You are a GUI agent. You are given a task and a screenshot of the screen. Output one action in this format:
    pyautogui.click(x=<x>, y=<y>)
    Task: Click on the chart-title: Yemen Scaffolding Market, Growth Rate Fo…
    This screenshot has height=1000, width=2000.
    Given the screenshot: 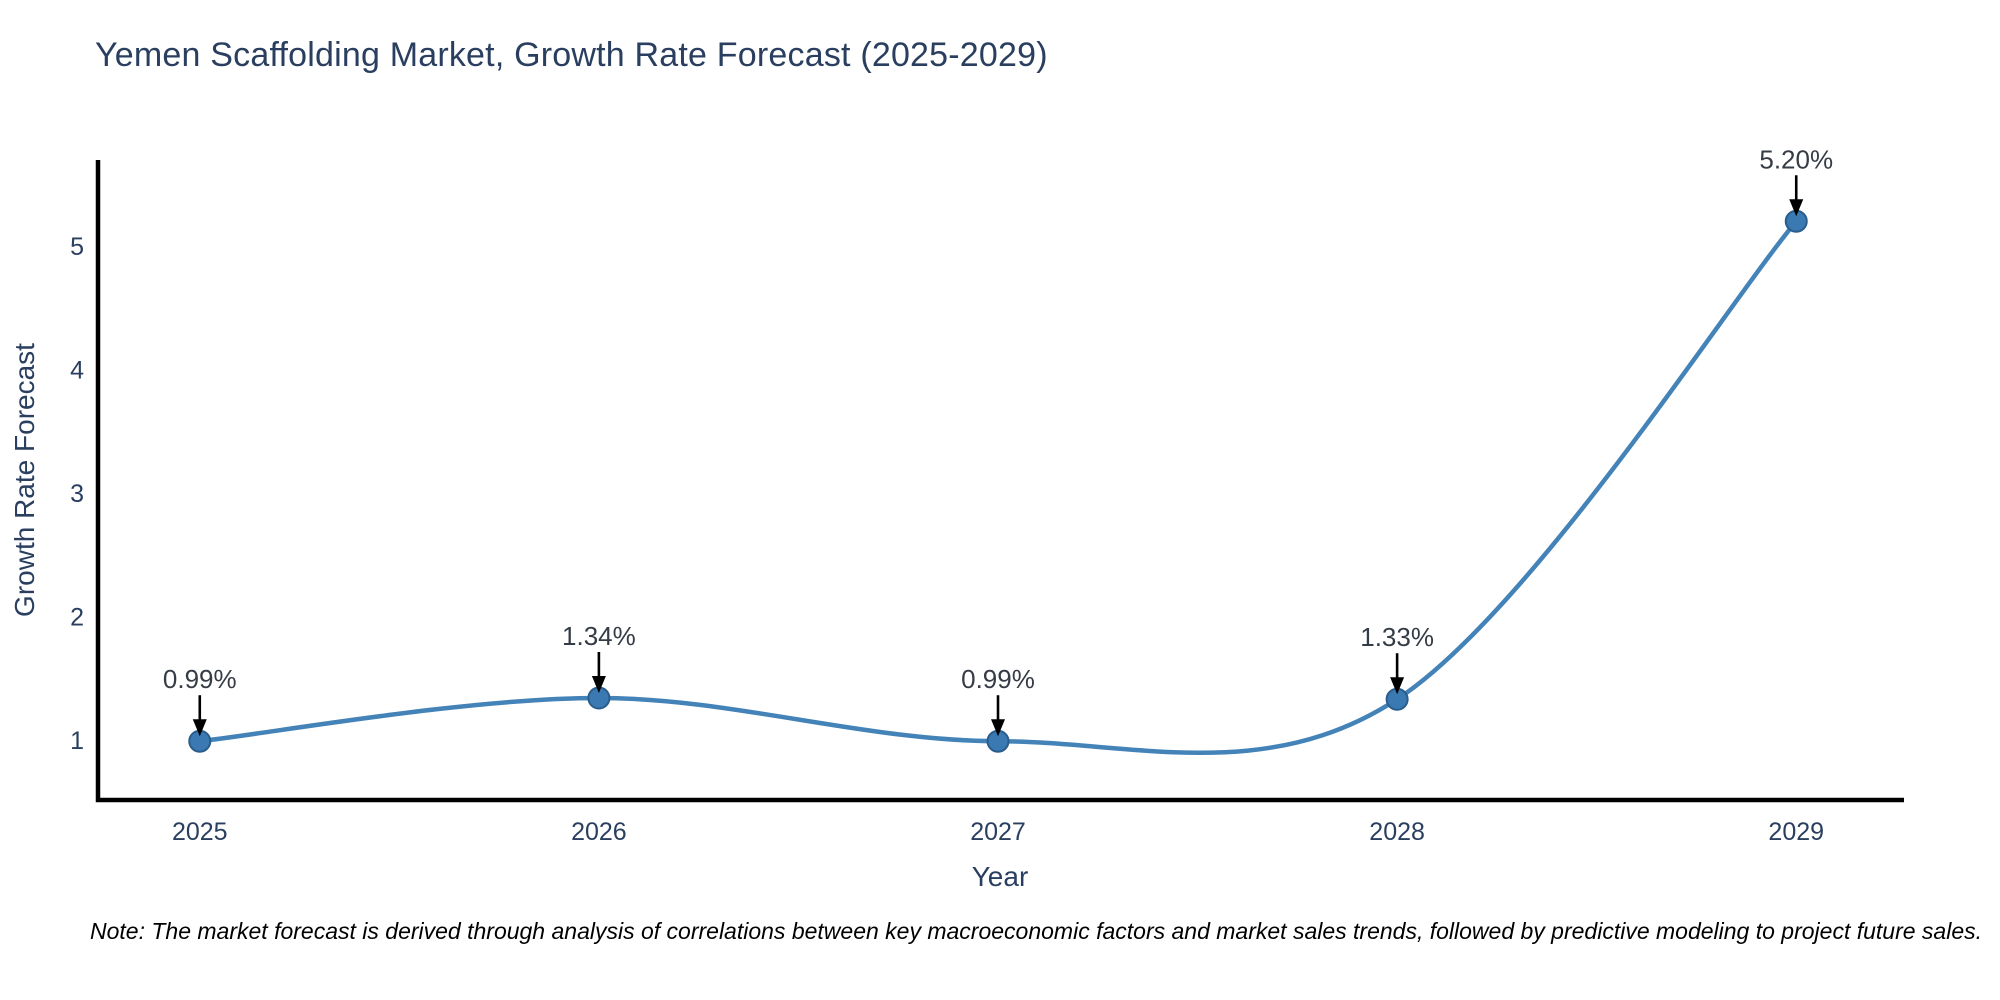 What is the action you would take?
    pyautogui.click(x=571, y=55)
    